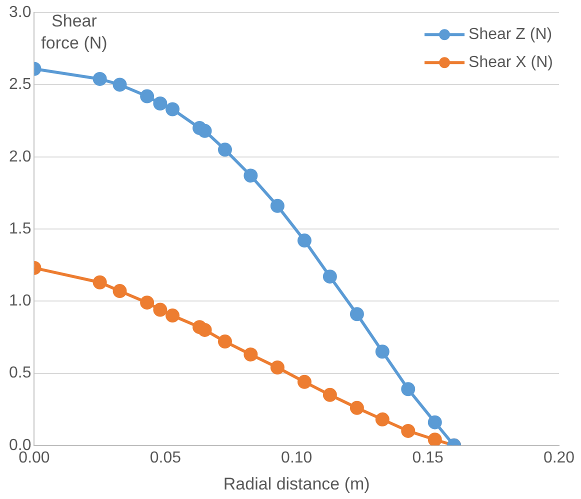 Image resolution: width=581 pixels, height=499 pixels. What do you see at coordinates (296, 457) in the screenshot?
I see `x-tick-label: 0.10` at bounding box center [296, 457].